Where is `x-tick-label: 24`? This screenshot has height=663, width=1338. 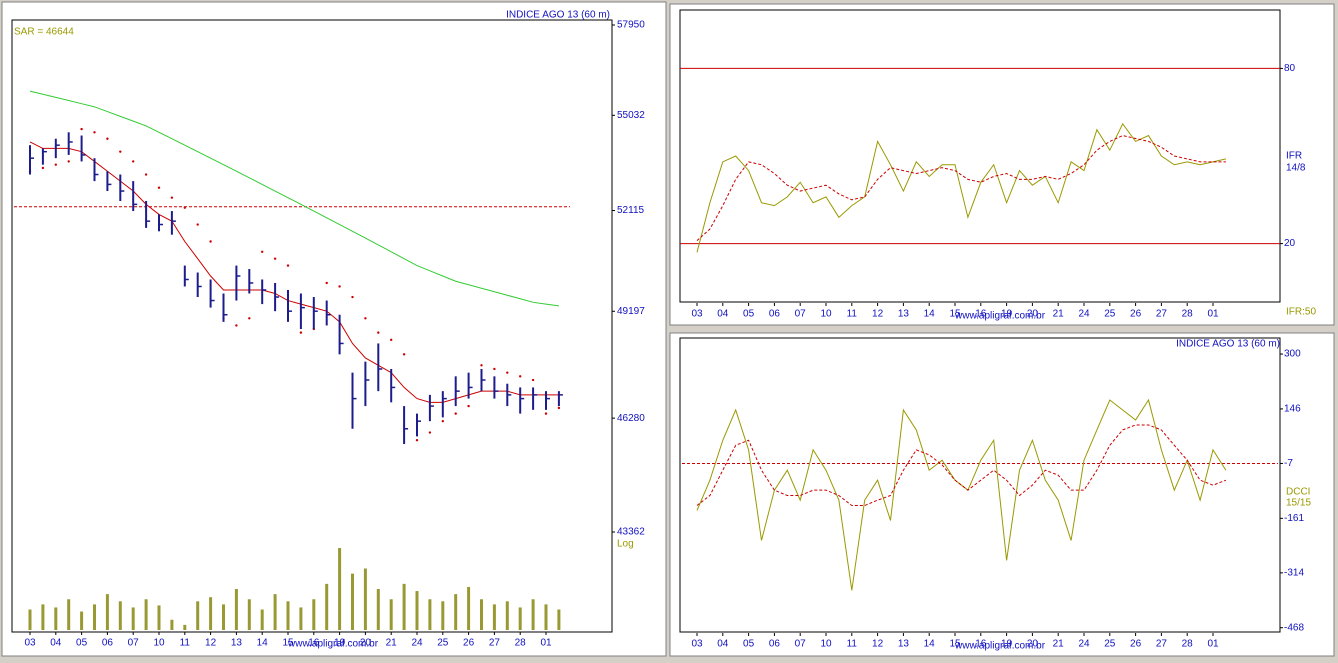
x-tick-label: 24 is located at coordinates (417, 643).